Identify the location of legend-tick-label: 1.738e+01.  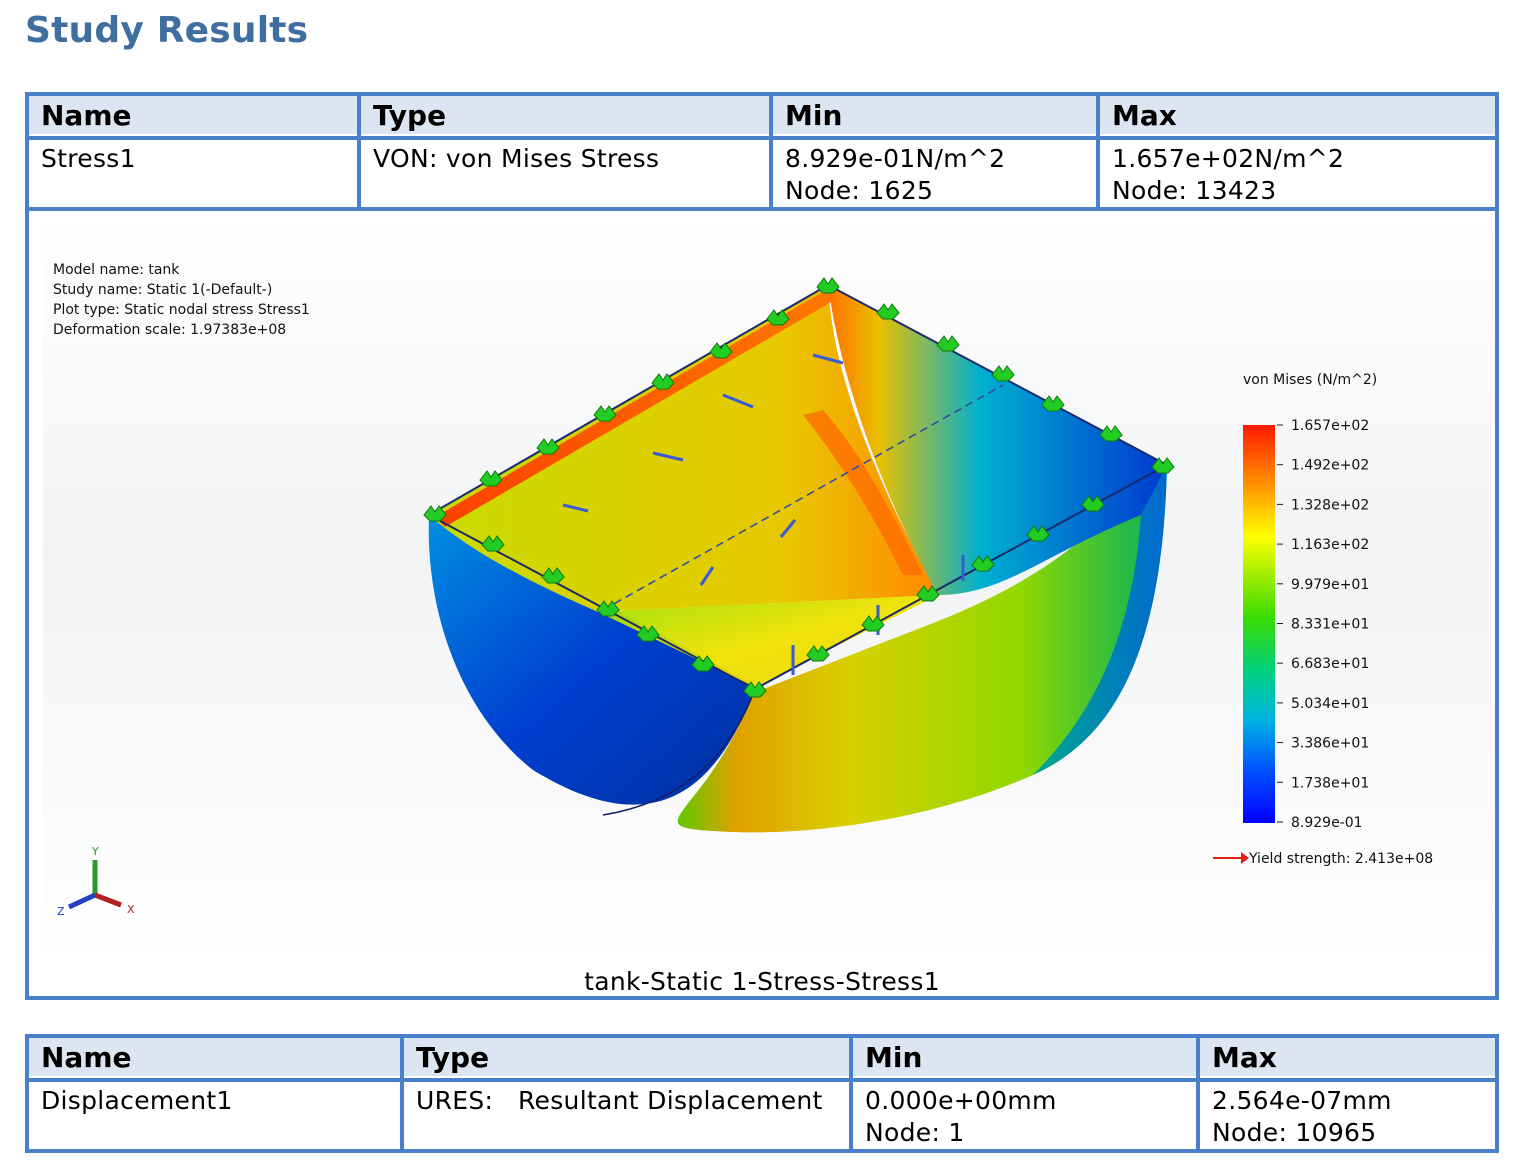
(1330, 783).